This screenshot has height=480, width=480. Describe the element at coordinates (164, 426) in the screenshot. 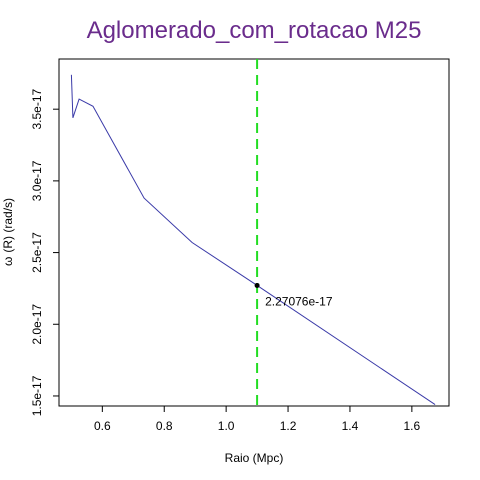

I see `x-tick-label: 0.8` at that location.